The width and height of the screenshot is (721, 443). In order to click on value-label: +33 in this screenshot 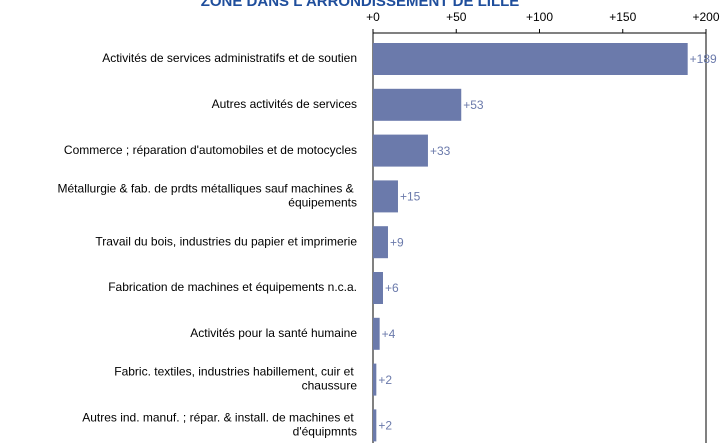, I will do `click(440, 151)`.